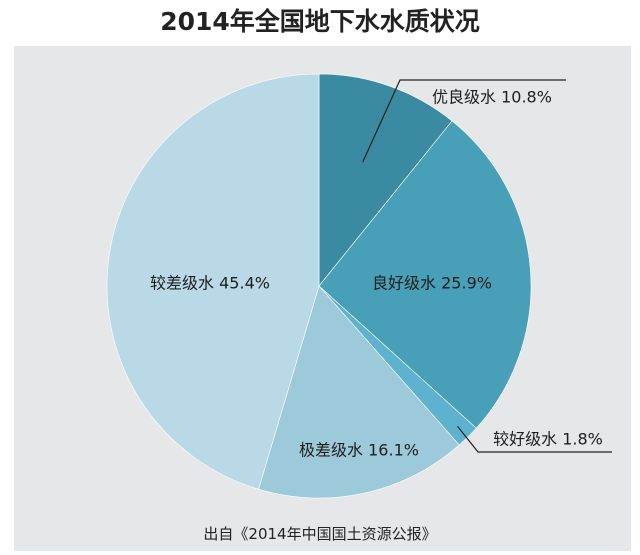 Image resolution: width=640 pixels, height=555 pixels. I want to click on chart-title: 2014年全国地下水水质状况, so click(320, 21).